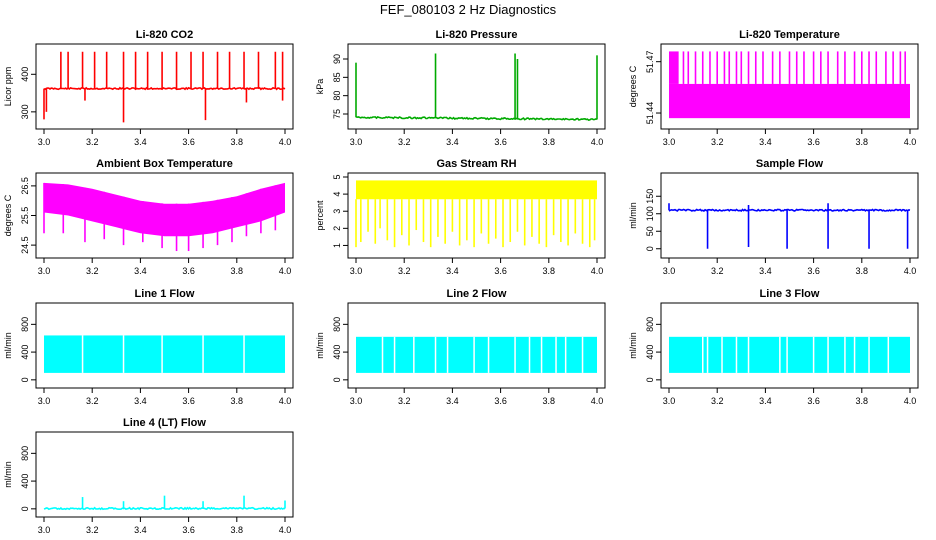 This screenshot has height=540, width=936. I want to click on y-tick-label: 26.5, so click(25, 186).